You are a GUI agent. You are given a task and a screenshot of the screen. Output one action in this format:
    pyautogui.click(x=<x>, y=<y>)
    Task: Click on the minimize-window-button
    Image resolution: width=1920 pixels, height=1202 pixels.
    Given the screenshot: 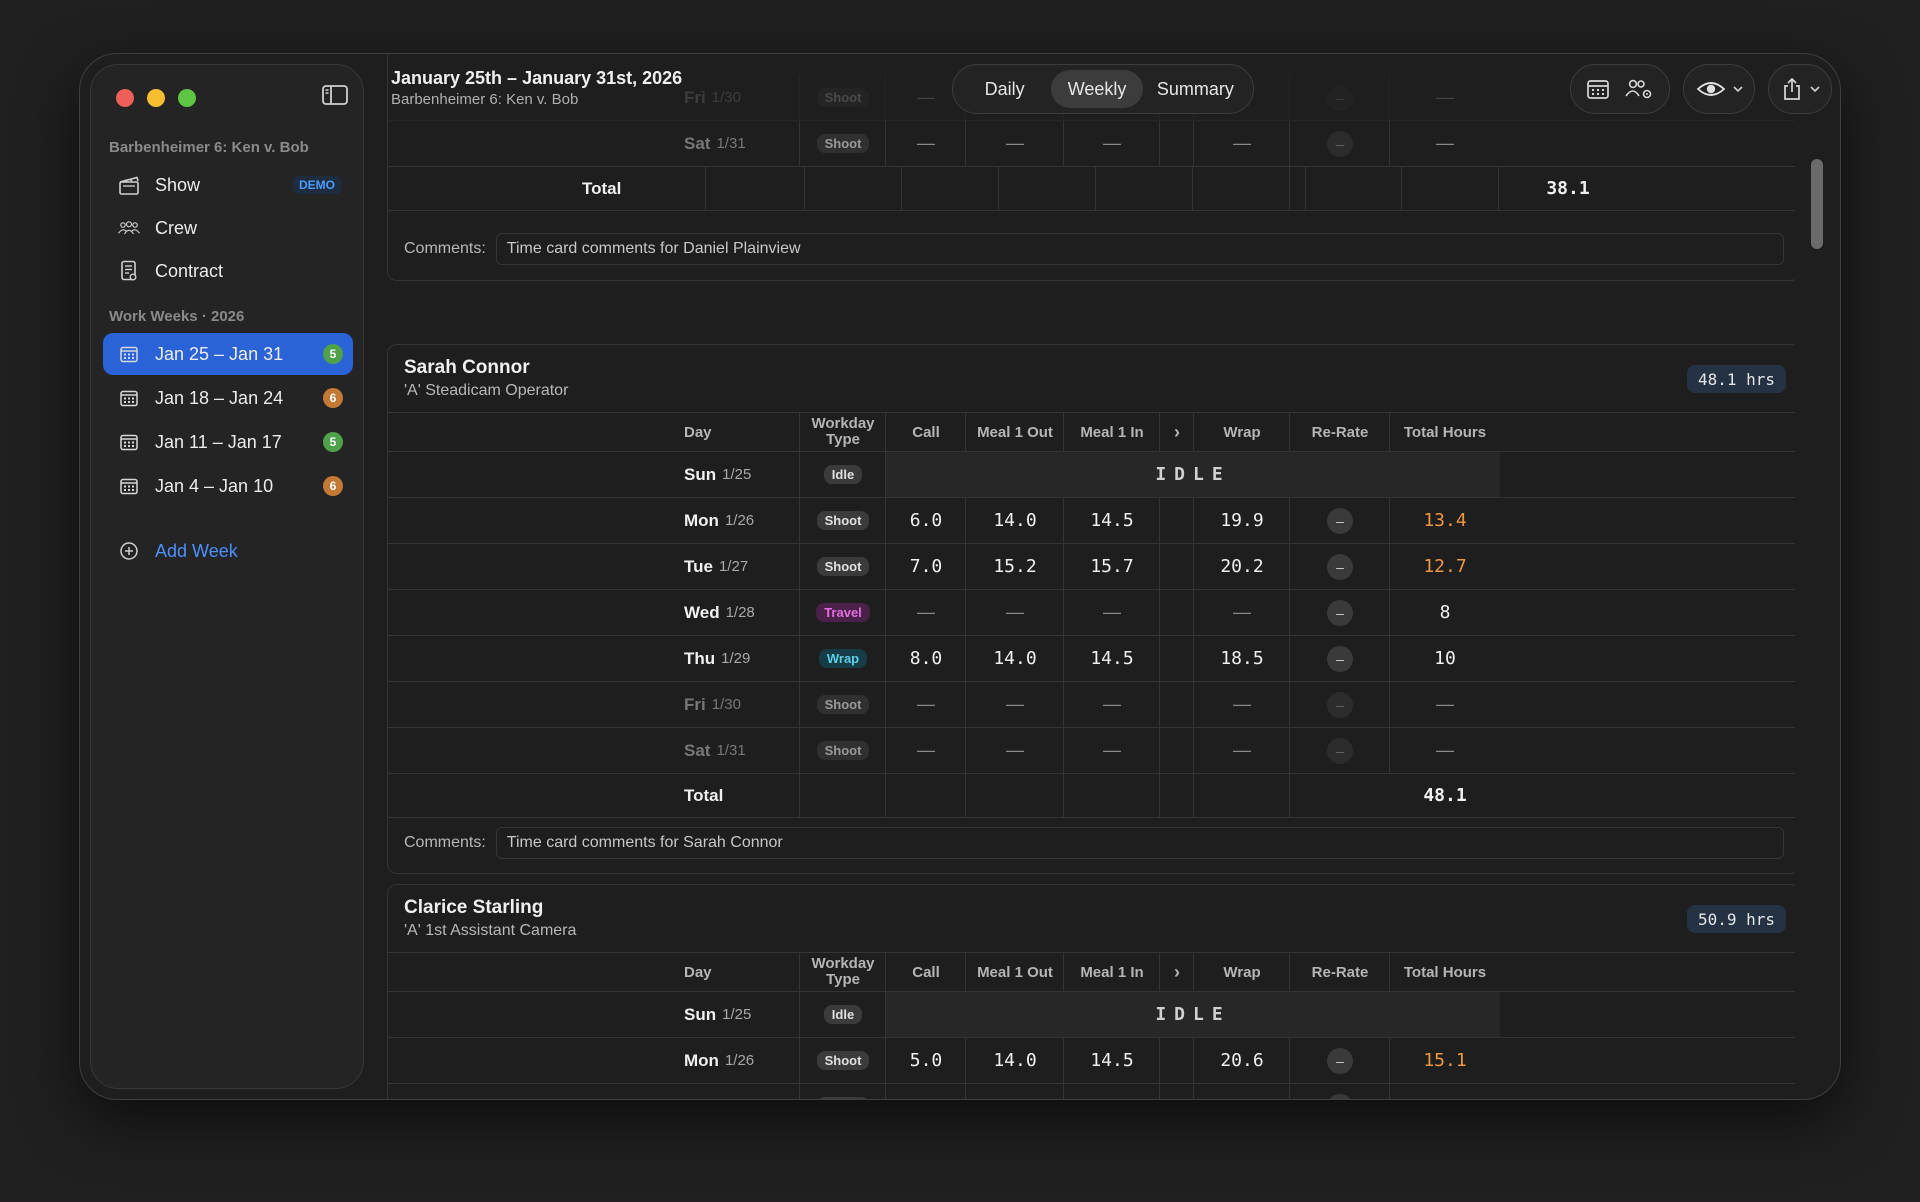 What is the action you would take?
    pyautogui.click(x=156, y=98)
    